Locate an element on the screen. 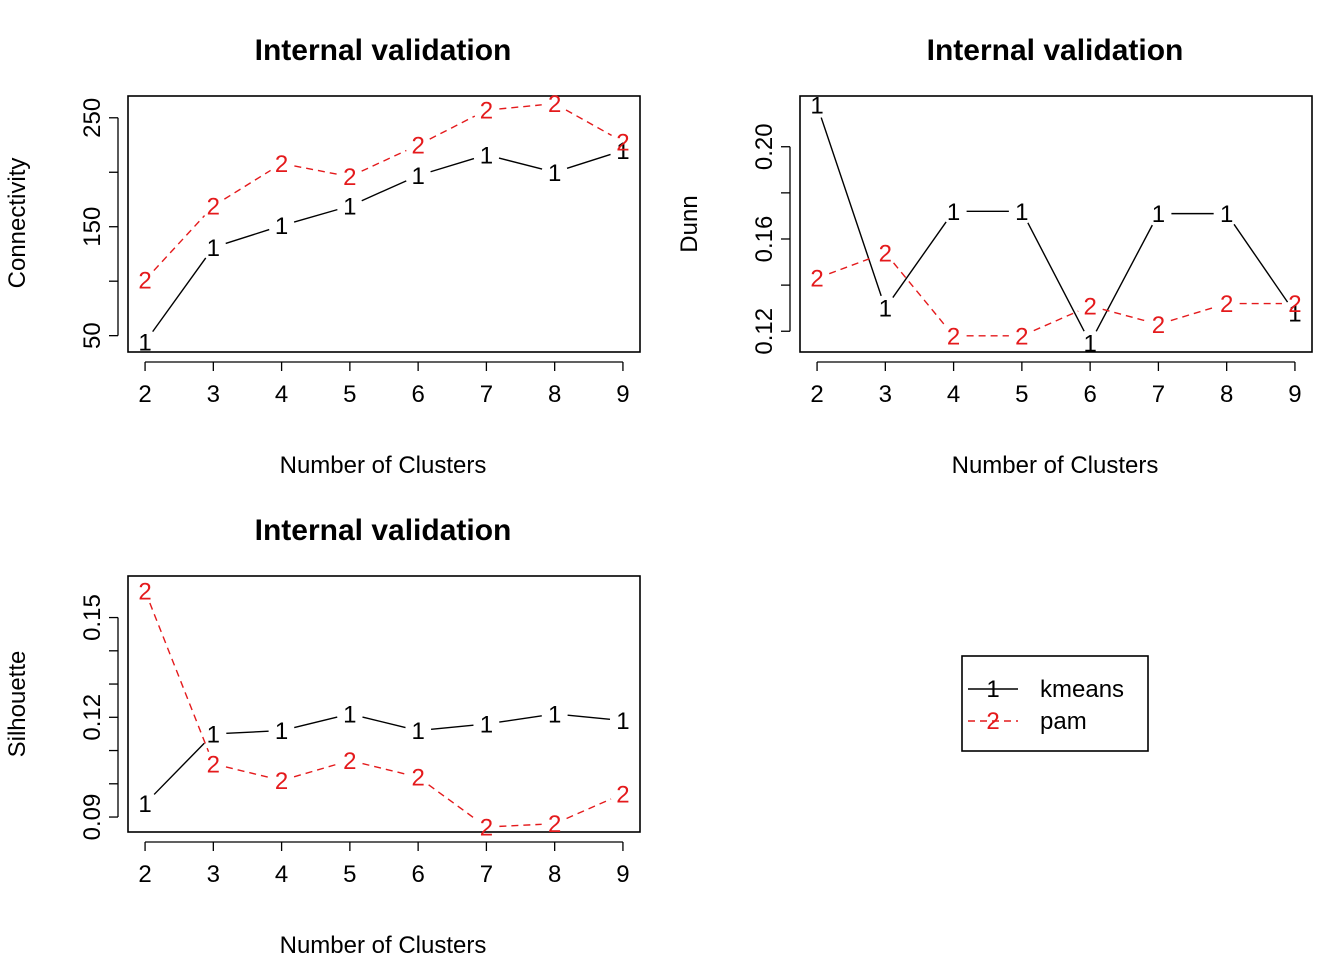 The height and width of the screenshot is (960, 1344). silhouette-kmeans-point-k6: 1 is located at coordinates (417, 731).